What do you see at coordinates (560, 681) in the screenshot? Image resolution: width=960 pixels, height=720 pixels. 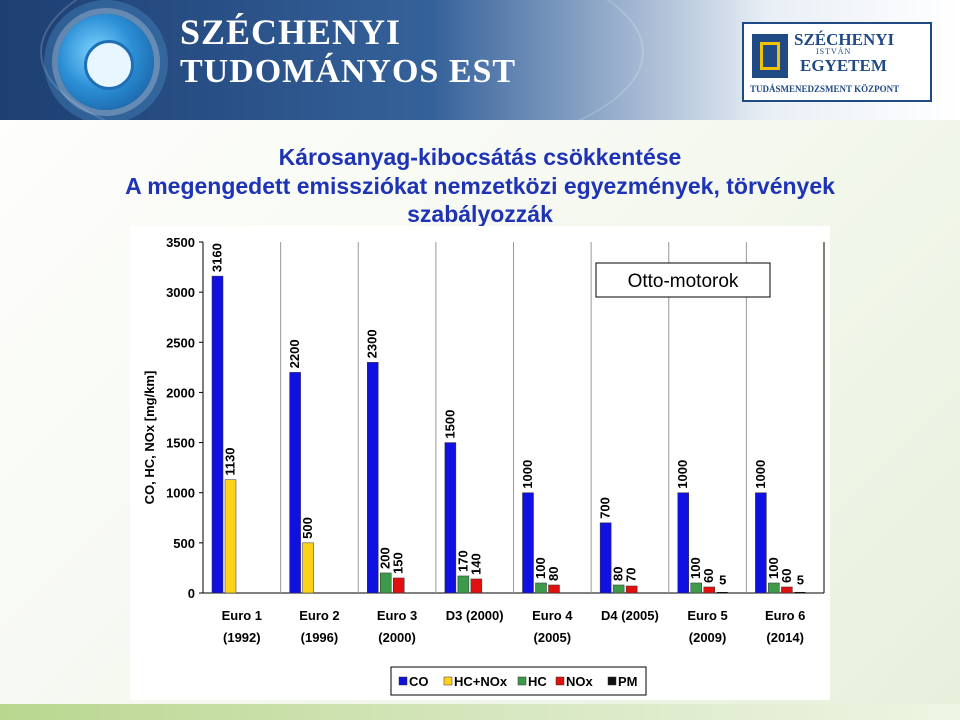 I see `legend-swatch-nox` at bounding box center [560, 681].